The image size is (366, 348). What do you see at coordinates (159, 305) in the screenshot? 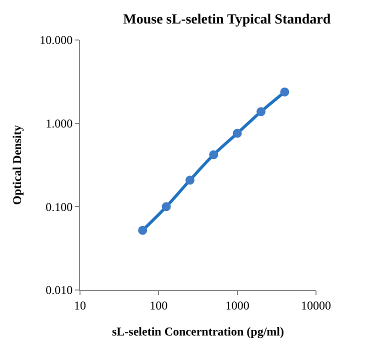
I see `x-tick-label: 100` at bounding box center [159, 305].